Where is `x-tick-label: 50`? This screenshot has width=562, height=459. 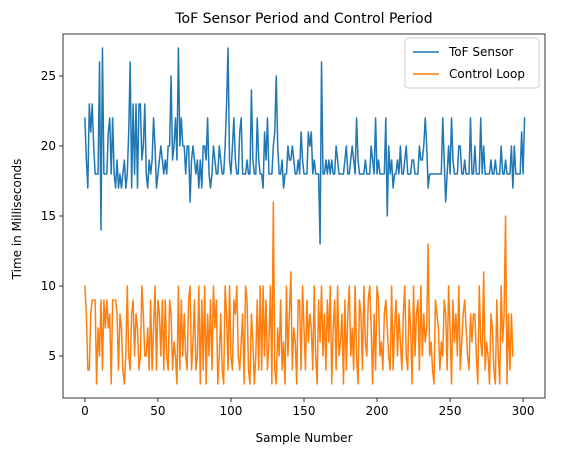
x-tick-label: 50 is located at coordinates (157, 411).